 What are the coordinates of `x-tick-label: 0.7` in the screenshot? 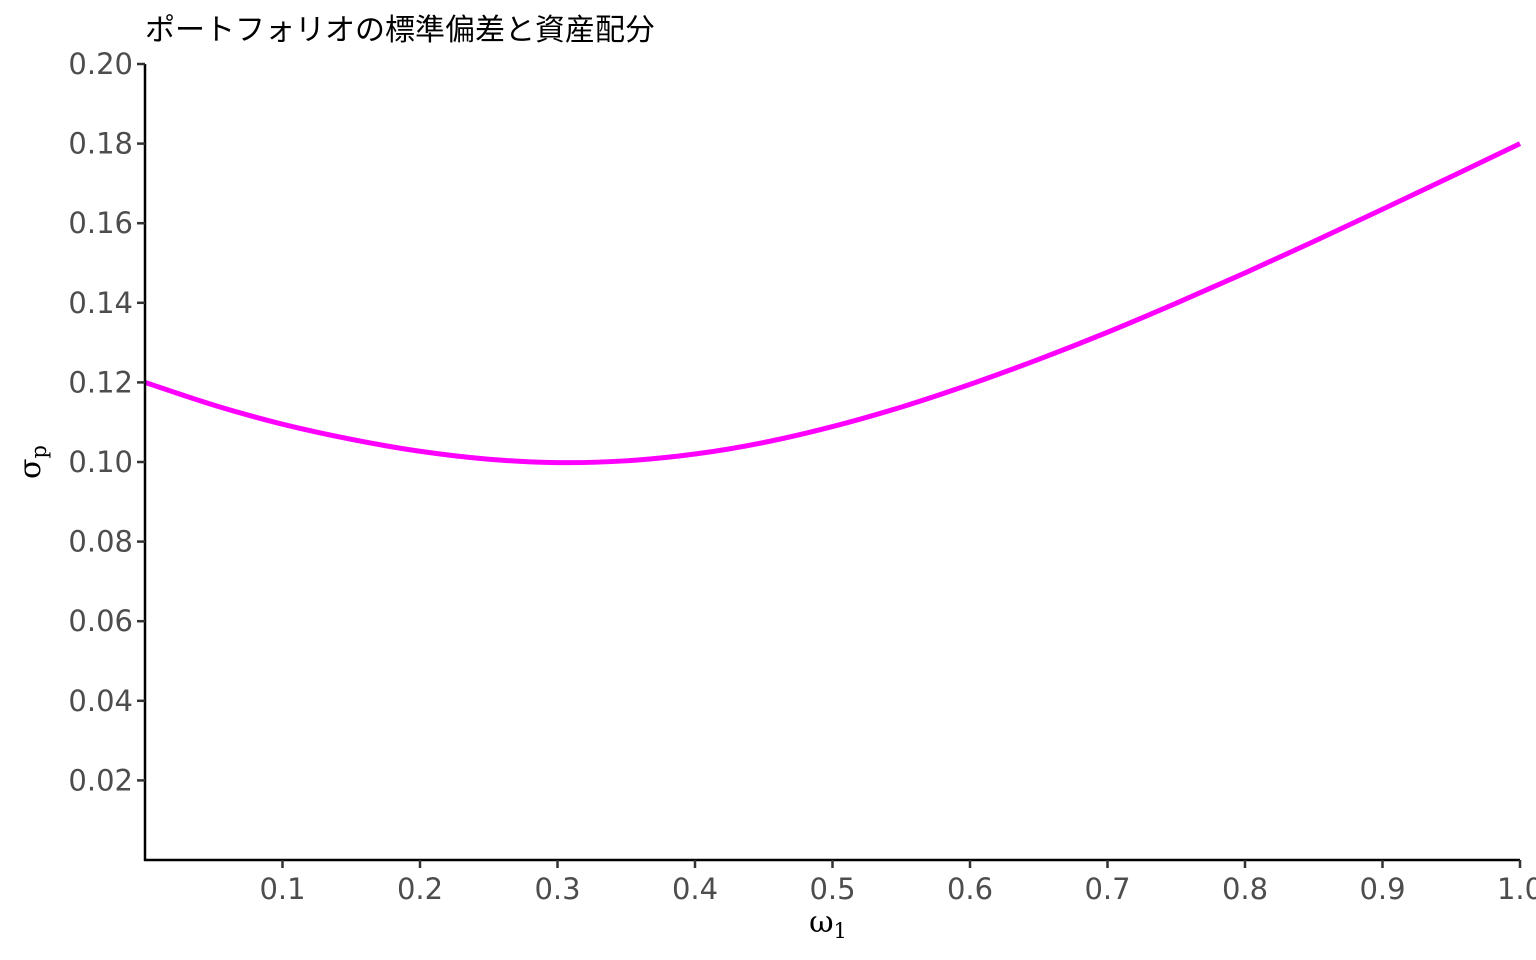 It's located at (1107, 889).